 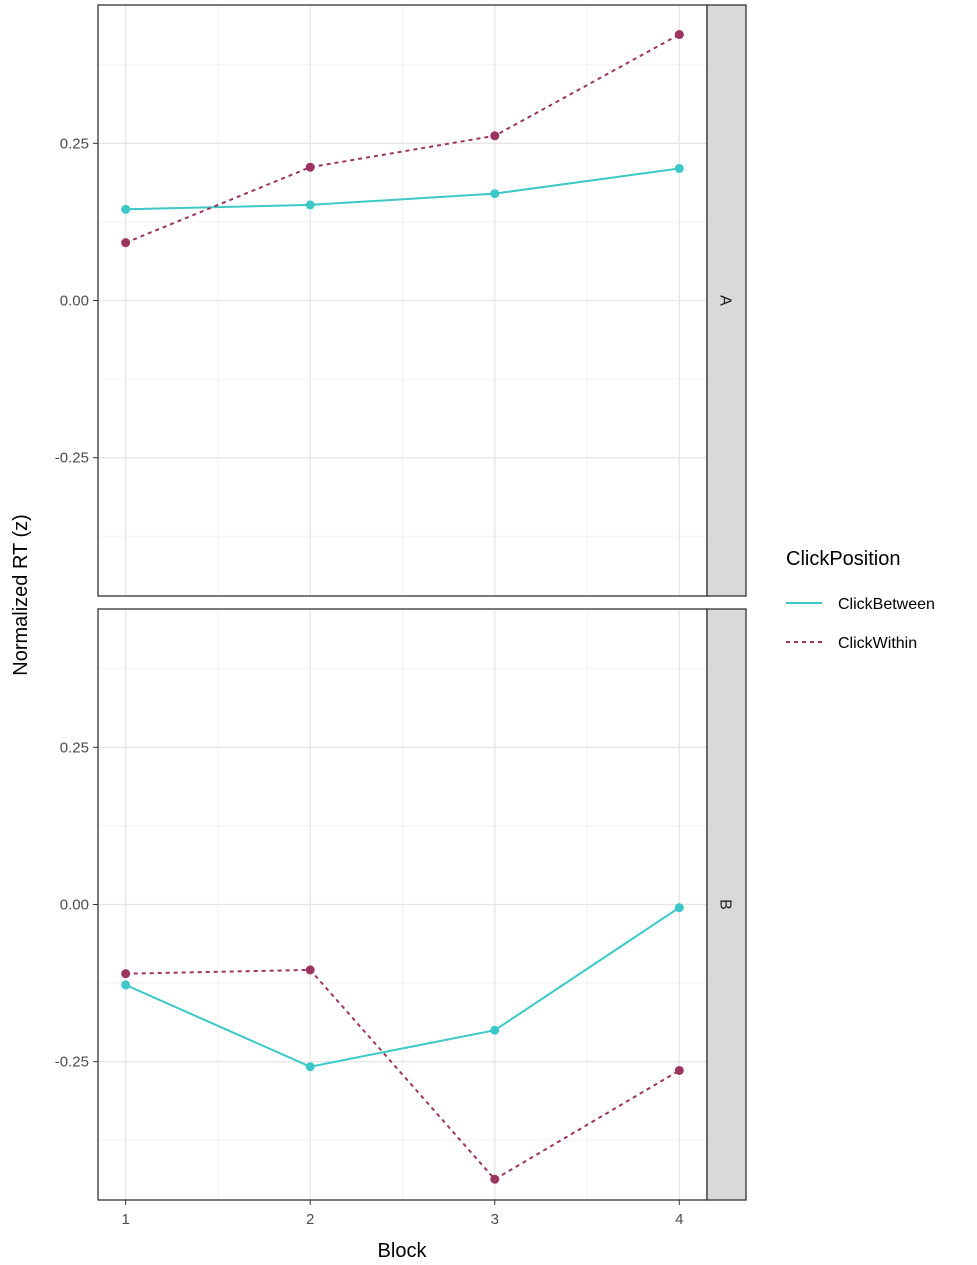 I want to click on facet-strip-label: A, so click(x=725, y=300).